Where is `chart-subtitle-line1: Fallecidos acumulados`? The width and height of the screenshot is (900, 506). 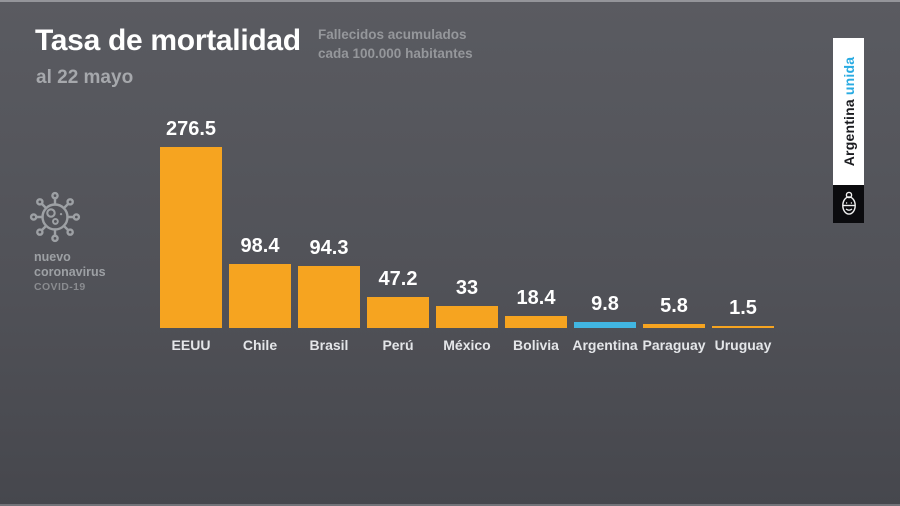
chart-subtitle-line1: Fallecidos acumulados is located at coordinates (392, 34).